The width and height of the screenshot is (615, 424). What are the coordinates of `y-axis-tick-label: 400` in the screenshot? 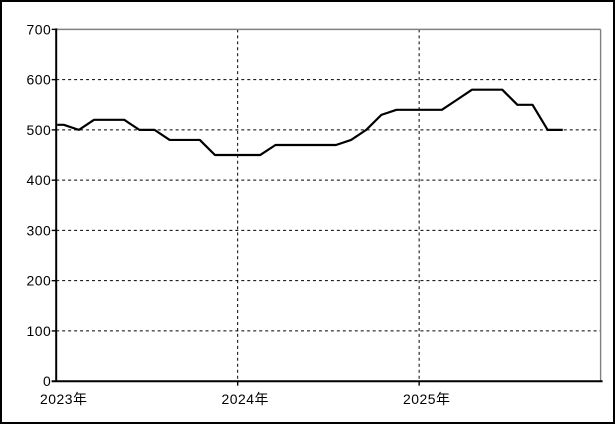 It's located at (38, 180).